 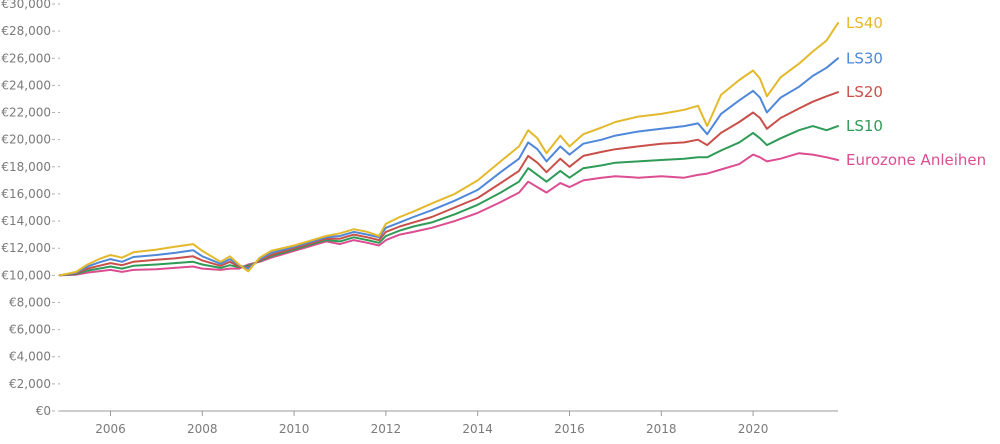 I want to click on x-tick-label: 2008, so click(x=202, y=429).